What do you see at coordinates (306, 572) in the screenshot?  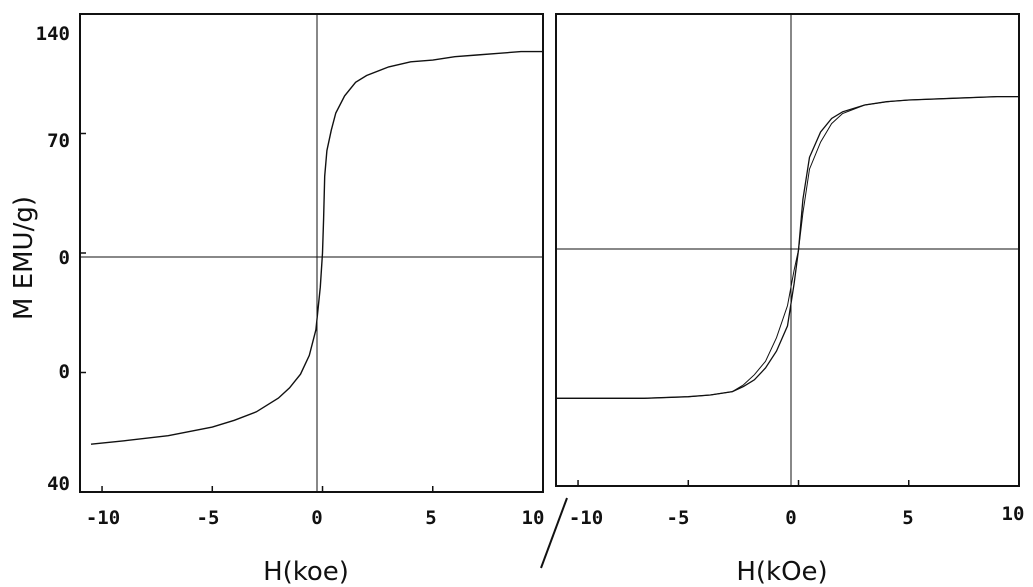 I see `x-axis-title-left: H(koe)` at bounding box center [306, 572].